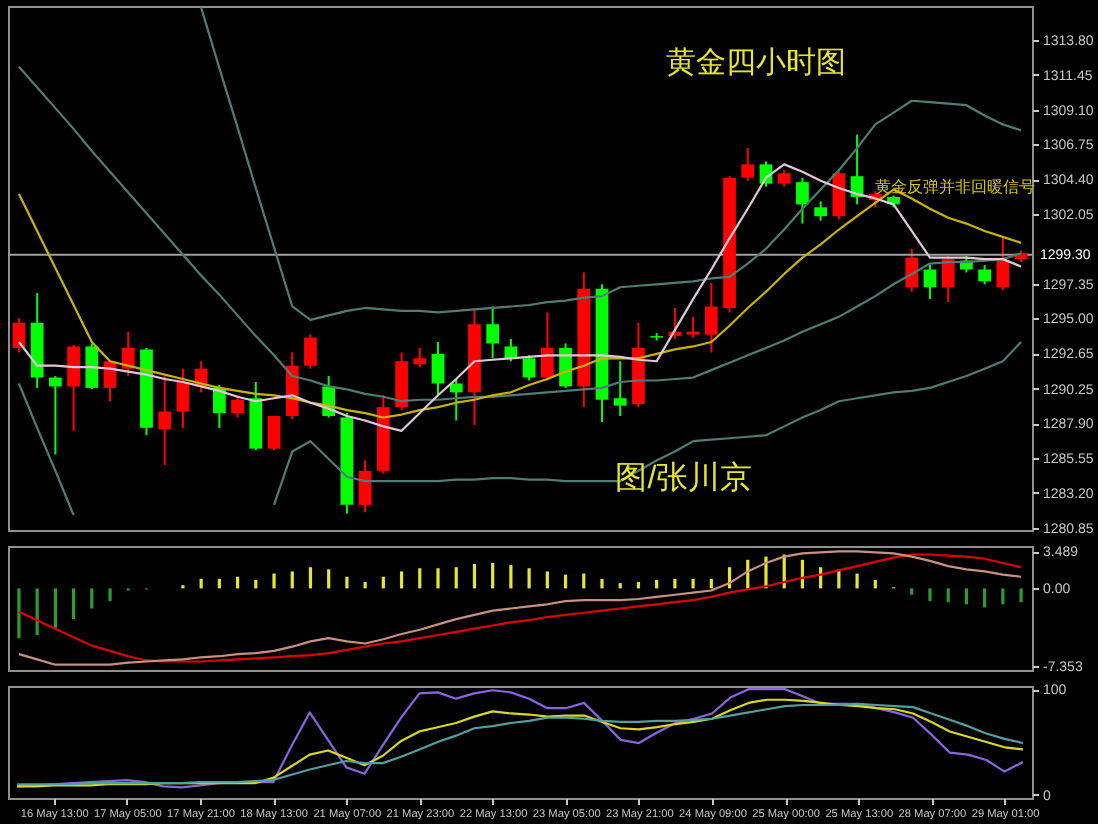 The image size is (1120, 824). I want to click on text: 黄金四小时图, so click(755, 63).